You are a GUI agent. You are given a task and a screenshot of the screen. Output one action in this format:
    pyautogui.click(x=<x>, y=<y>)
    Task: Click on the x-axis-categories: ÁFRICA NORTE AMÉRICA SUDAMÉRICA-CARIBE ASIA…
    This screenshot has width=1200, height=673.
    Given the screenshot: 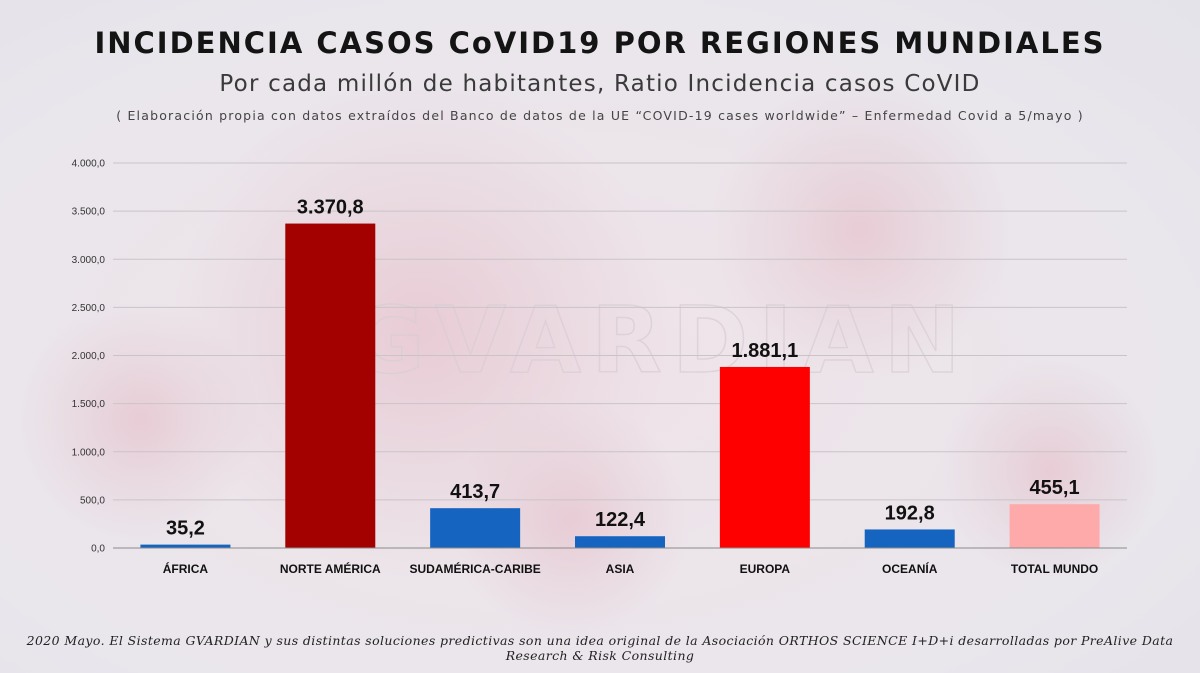 What is the action you would take?
    pyautogui.click(x=630, y=568)
    